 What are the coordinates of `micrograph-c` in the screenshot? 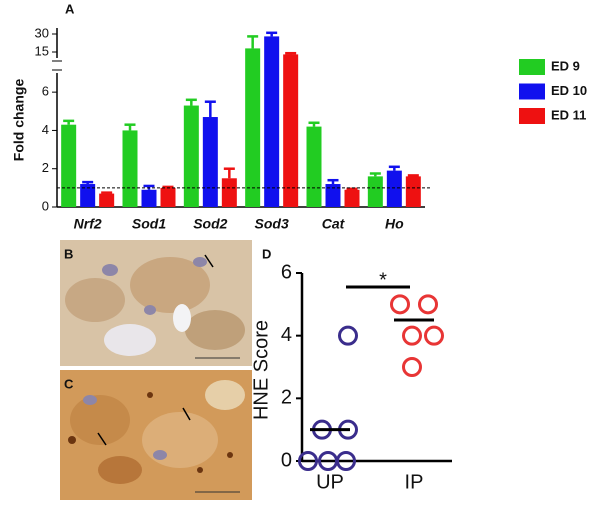 It's located at (156, 435).